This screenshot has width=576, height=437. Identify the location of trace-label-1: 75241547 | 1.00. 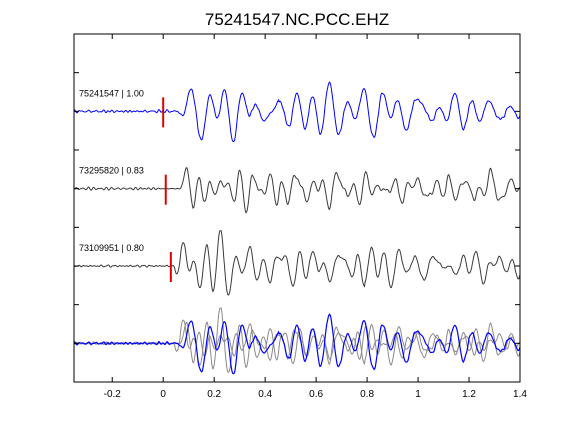
(111, 93).